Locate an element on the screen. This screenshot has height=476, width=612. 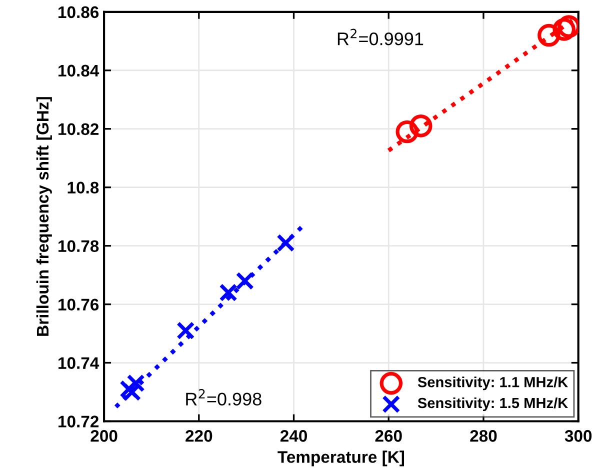
x-axis-title: Temperature [K] is located at coordinates (341, 458).